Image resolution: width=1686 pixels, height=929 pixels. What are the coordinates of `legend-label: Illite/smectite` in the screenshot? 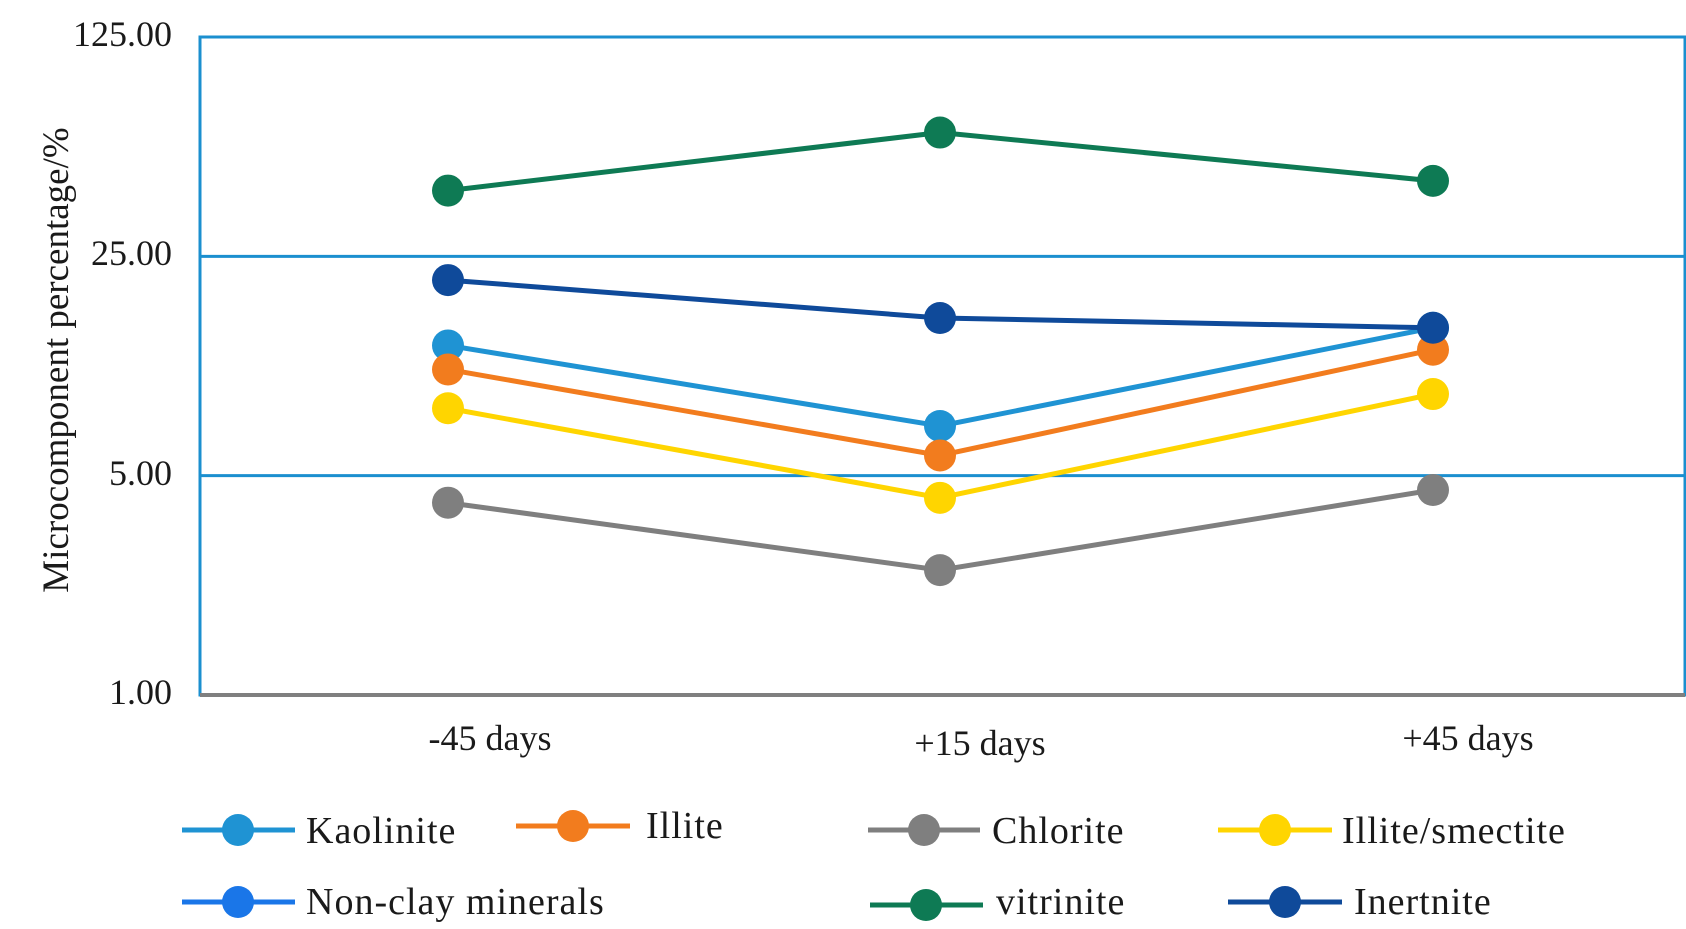 It's located at (1454, 831).